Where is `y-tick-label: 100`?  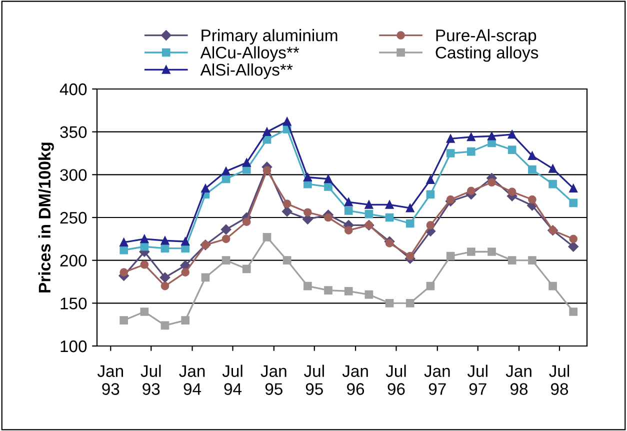 y-tick-label: 100 is located at coordinates (73, 346).